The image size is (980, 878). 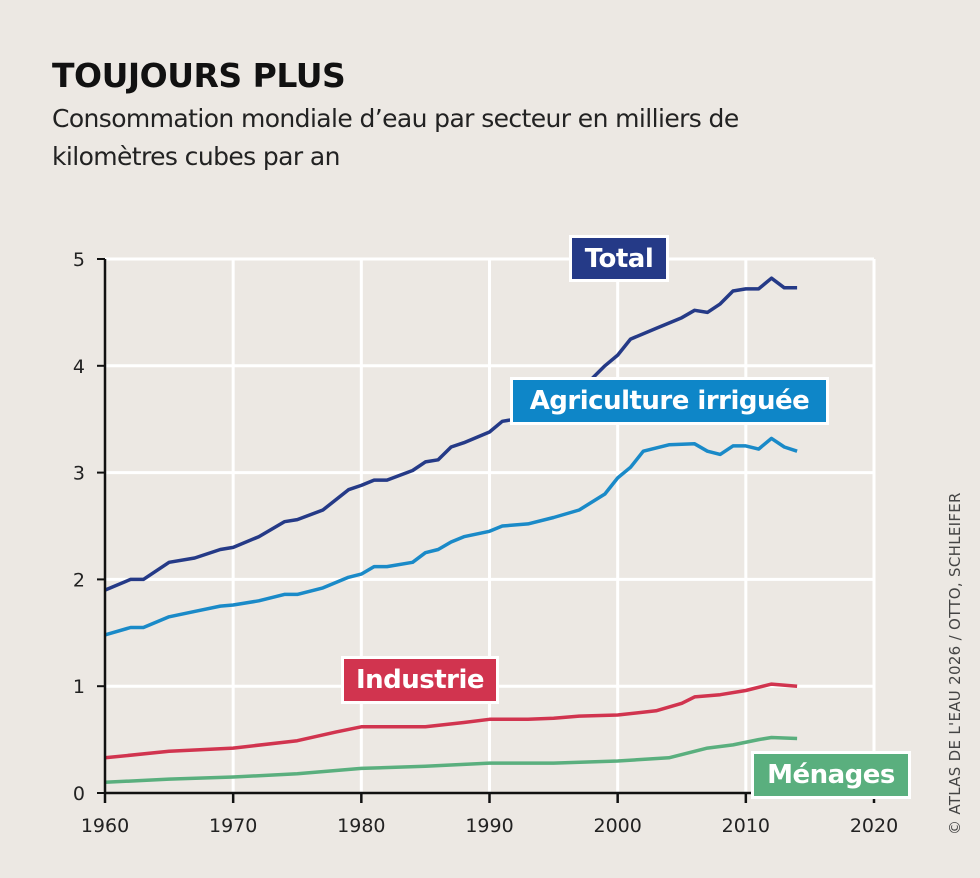 What do you see at coordinates (79, 687) in the screenshot?
I see `y-tick-label: 1` at bounding box center [79, 687].